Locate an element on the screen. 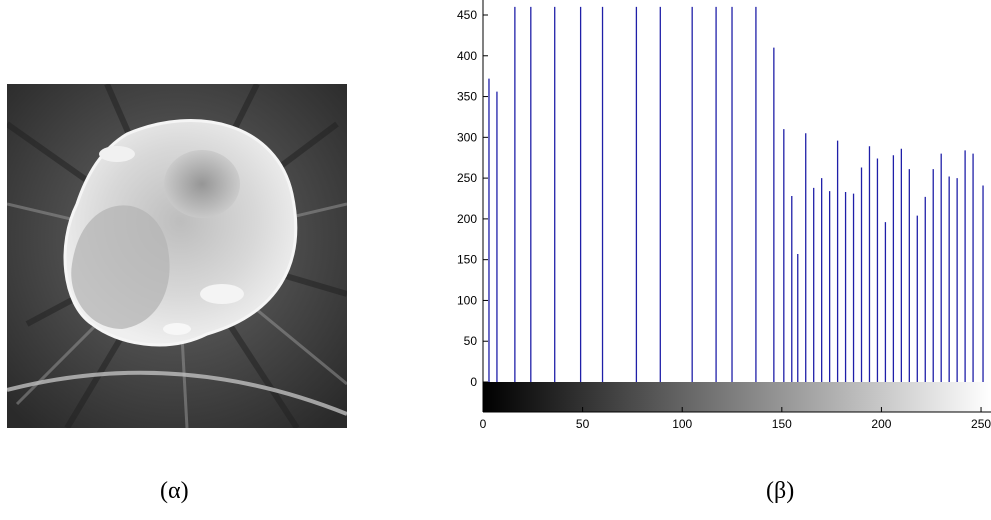 The image size is (991, 520). y-tick-label: 150 is located at coordinates (467, 260).